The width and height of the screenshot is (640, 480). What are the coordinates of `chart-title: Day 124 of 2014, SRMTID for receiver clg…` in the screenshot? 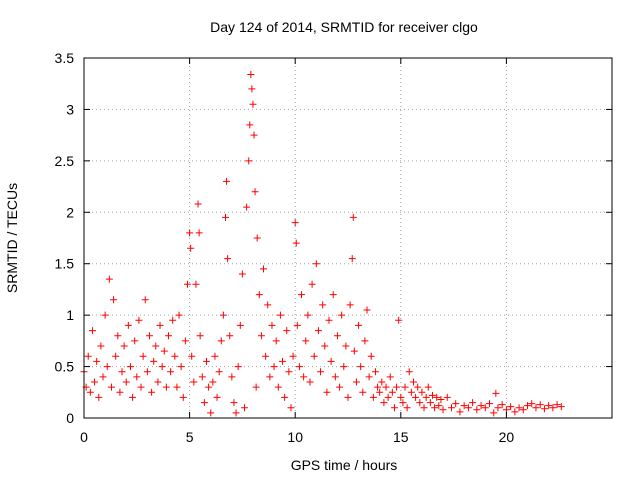 It's located at (344, 27).